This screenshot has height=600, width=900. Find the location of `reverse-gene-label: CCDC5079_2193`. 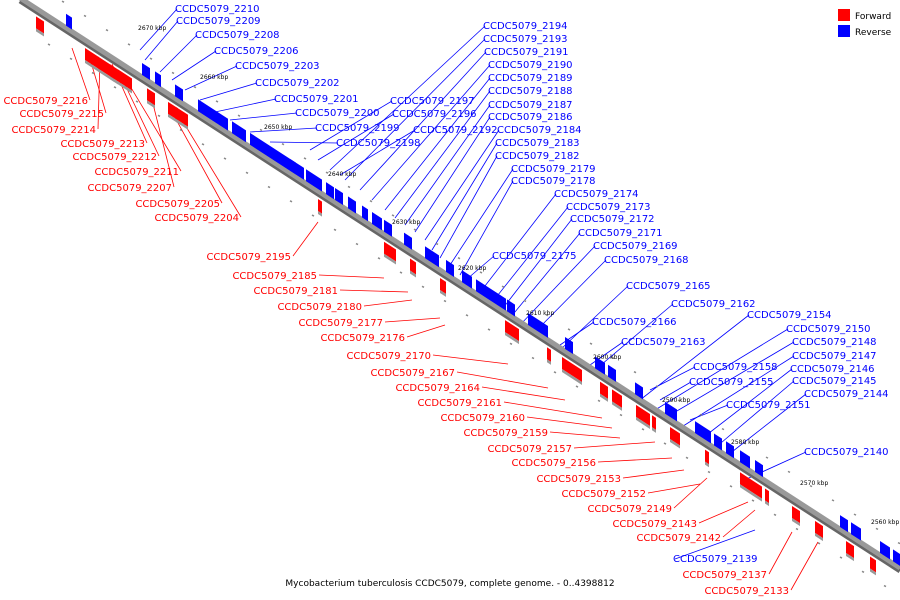

reverse-gene-label: CCDC5079_2193 is located at coordinates (525, 39).